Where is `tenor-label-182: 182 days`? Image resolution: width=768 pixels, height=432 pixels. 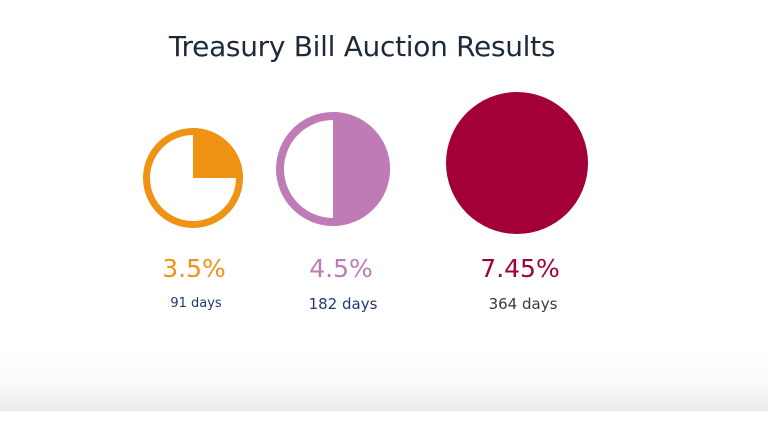
tenor-label-182: 182 days is located at coordinates (343, 304).